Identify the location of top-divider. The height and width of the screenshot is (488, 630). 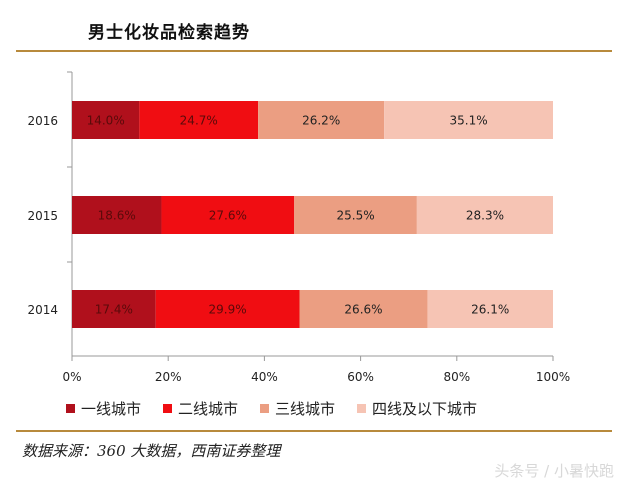
(314, 51).